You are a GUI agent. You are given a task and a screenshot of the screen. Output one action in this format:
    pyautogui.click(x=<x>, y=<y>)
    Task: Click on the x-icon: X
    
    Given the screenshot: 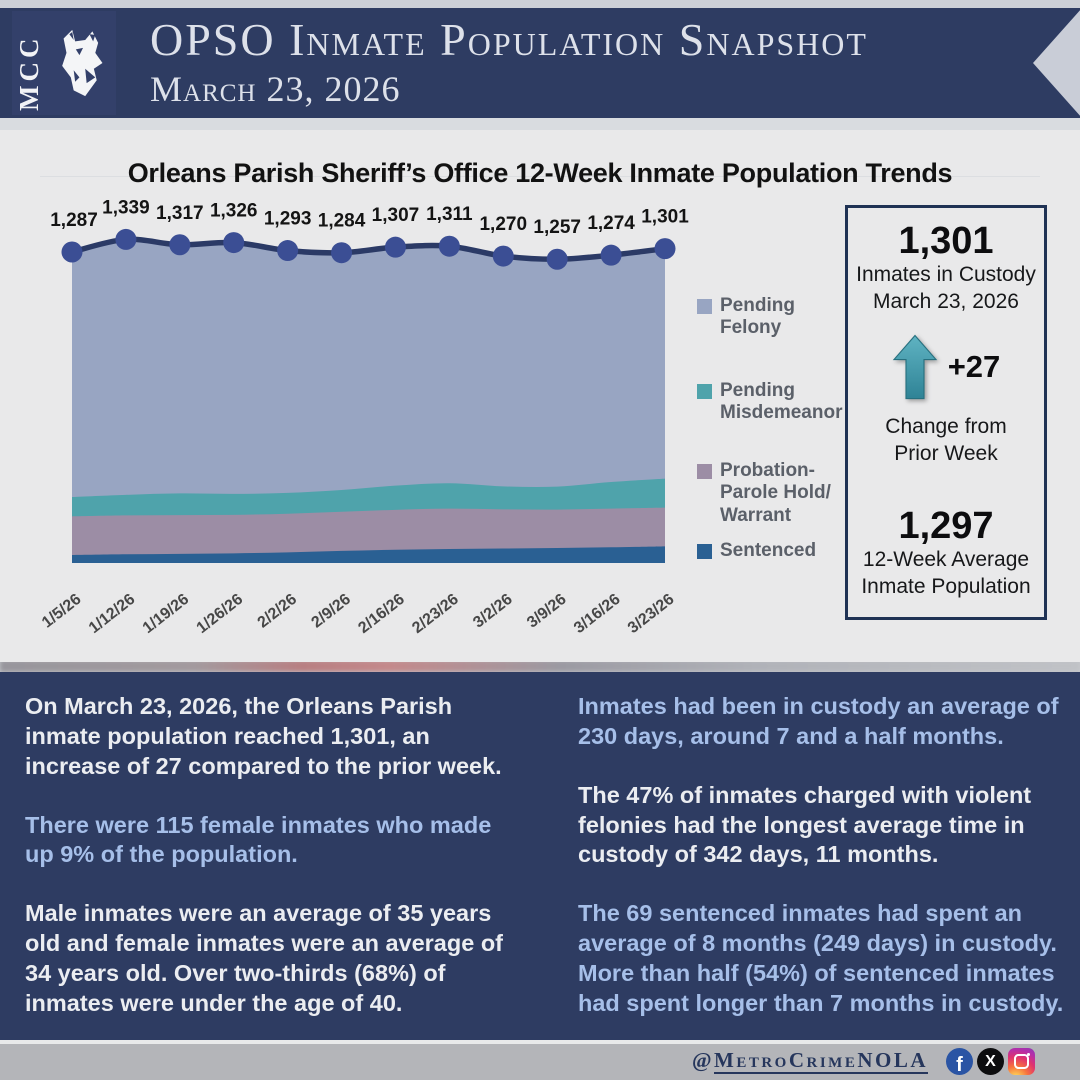 What is the action you would take?
    pyautogui.click(x=990, y=1061)
    